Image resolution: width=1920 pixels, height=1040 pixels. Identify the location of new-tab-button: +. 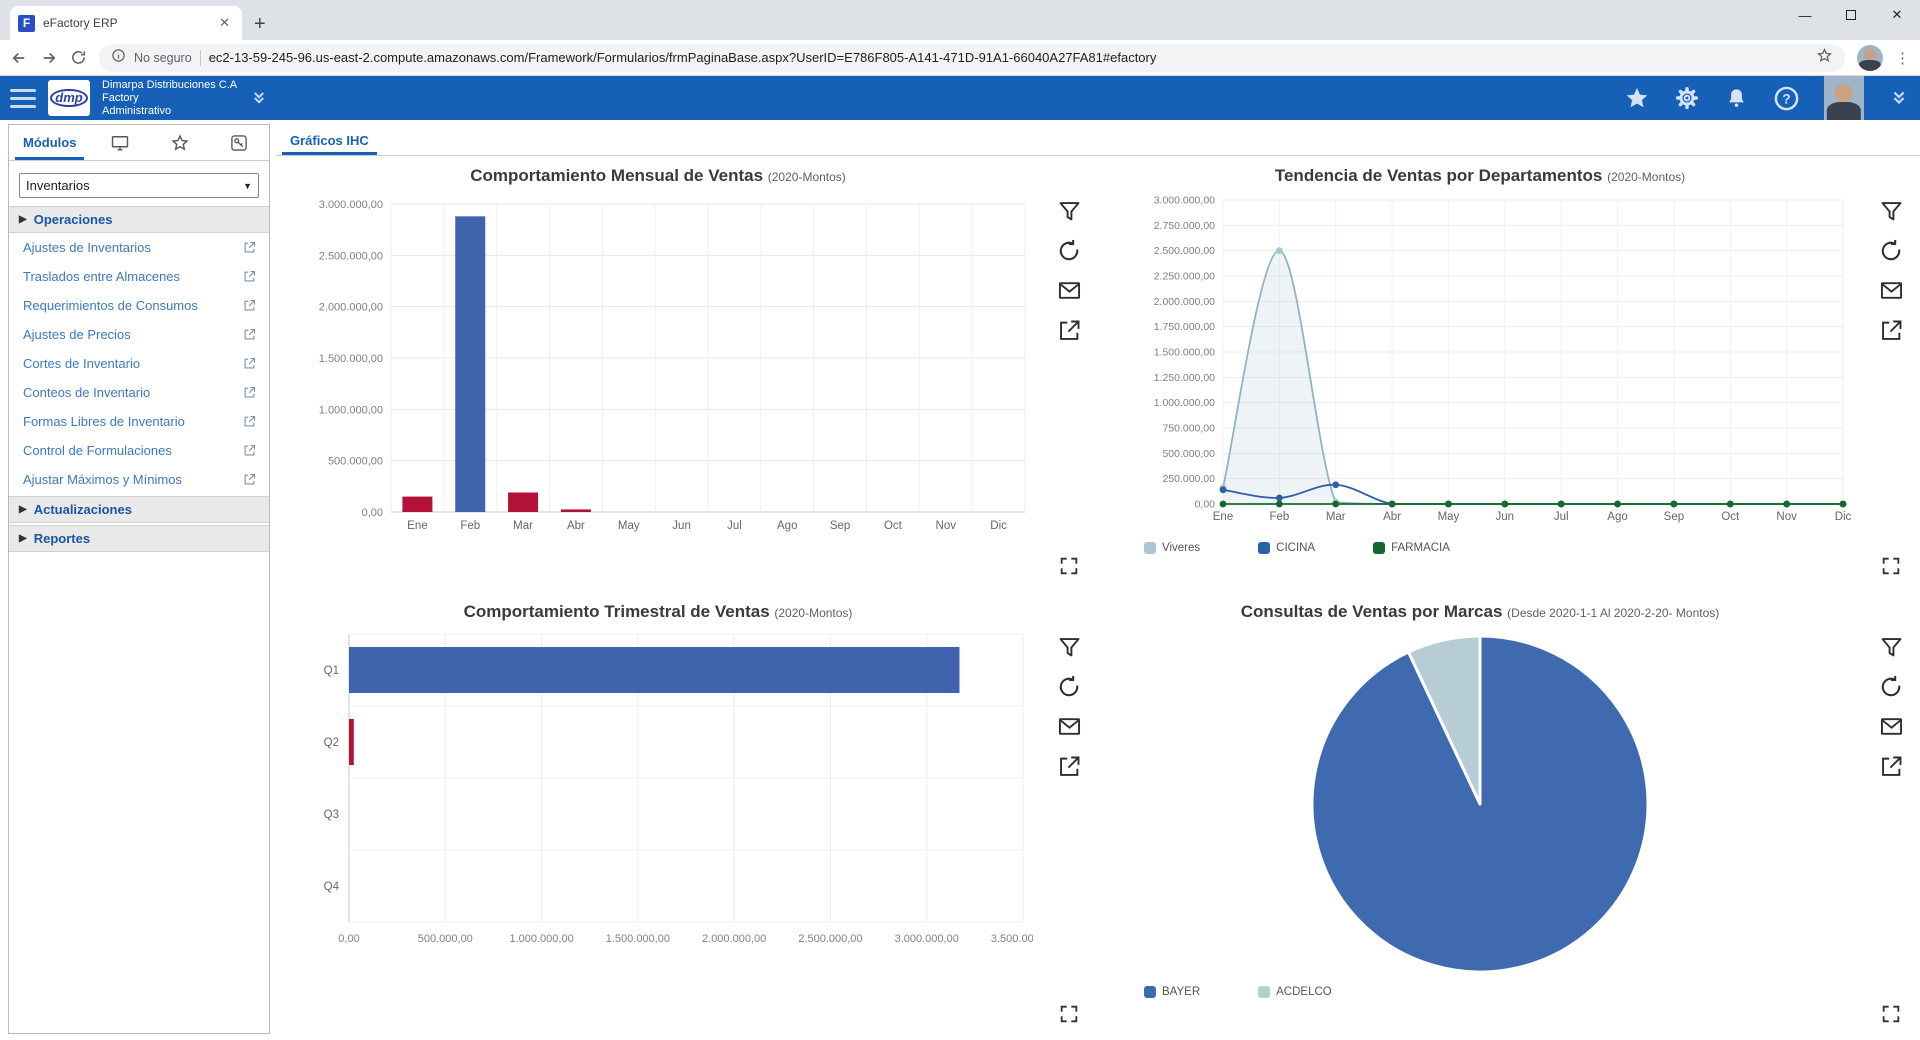
(260, 24).